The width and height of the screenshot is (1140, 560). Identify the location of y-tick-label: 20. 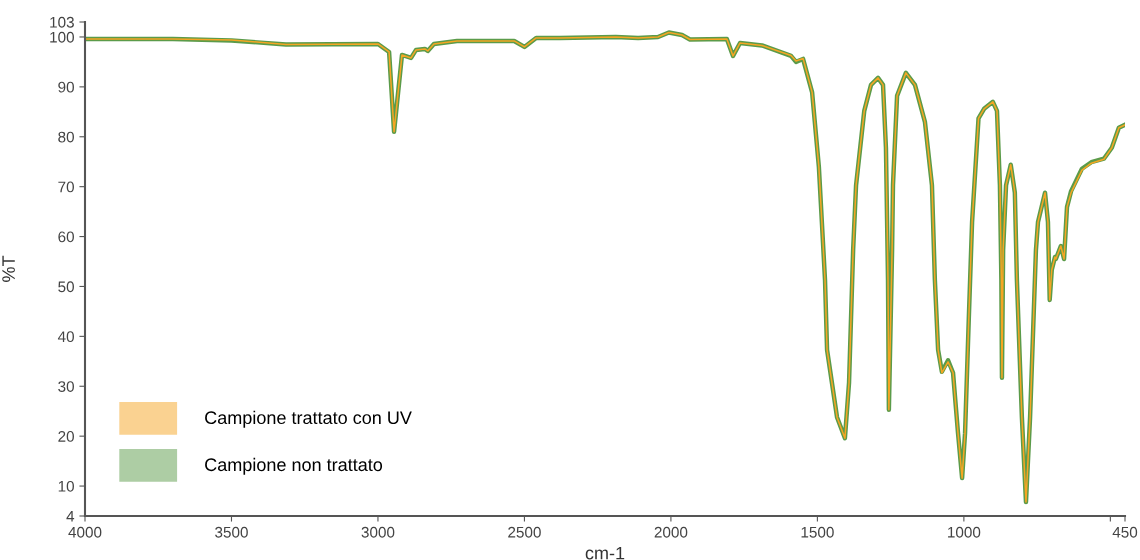
(66, 436).